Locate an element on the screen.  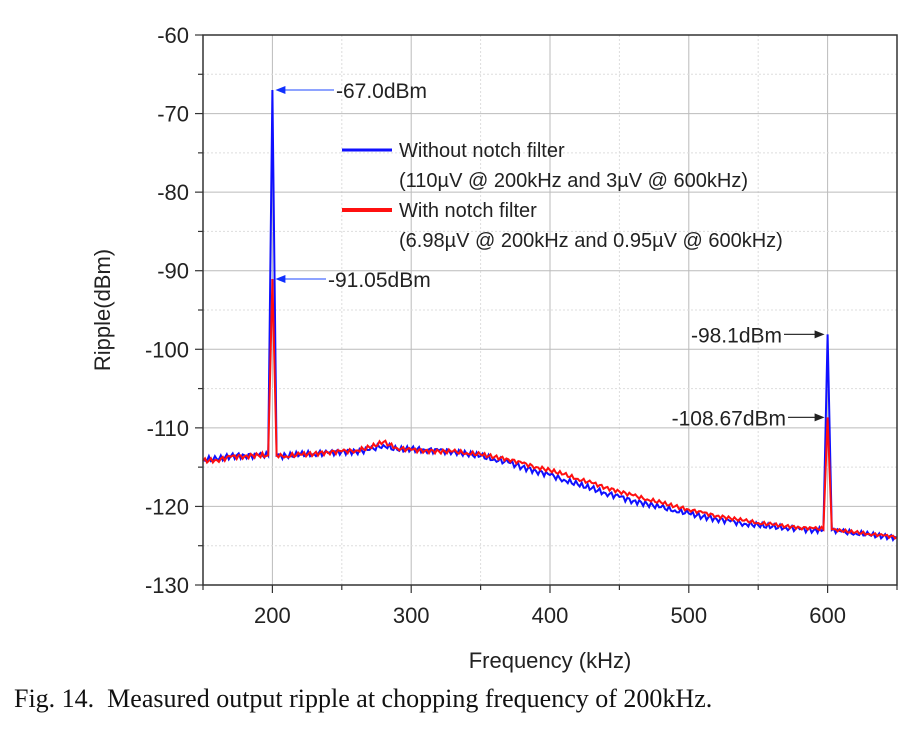
x-tick-label: 300 is located at coordinates (411, 615).